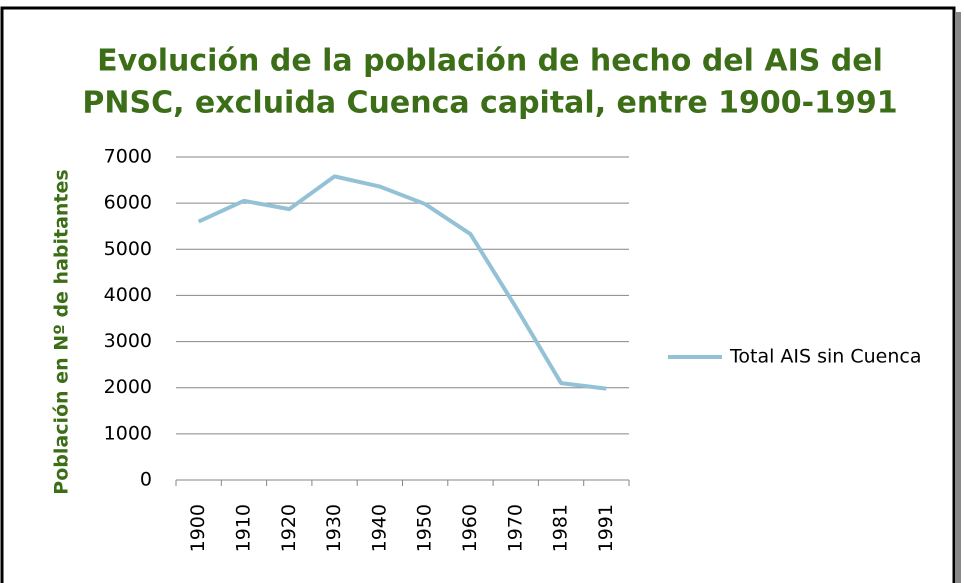 The image size is (964, 583). I want to click on x-tick-label: 1940, so click(379, 528).